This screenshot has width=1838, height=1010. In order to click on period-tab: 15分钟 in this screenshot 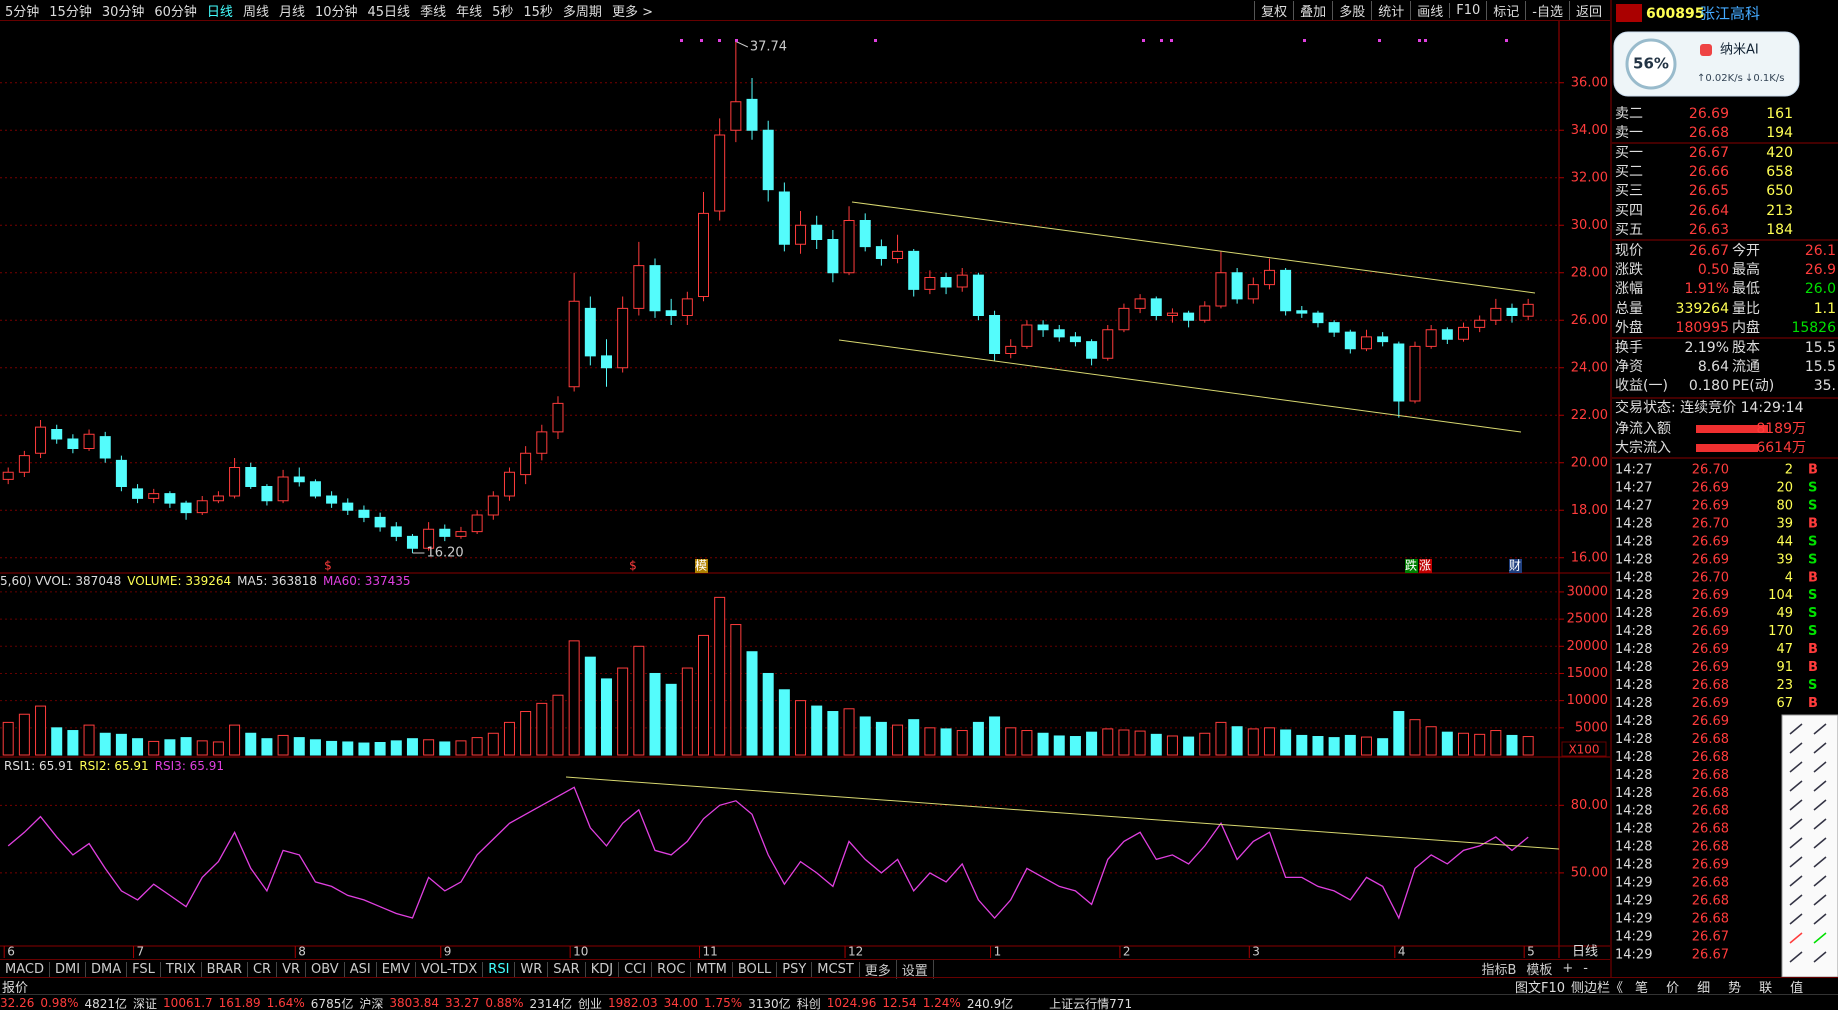, I will do `click(70, 12)`.